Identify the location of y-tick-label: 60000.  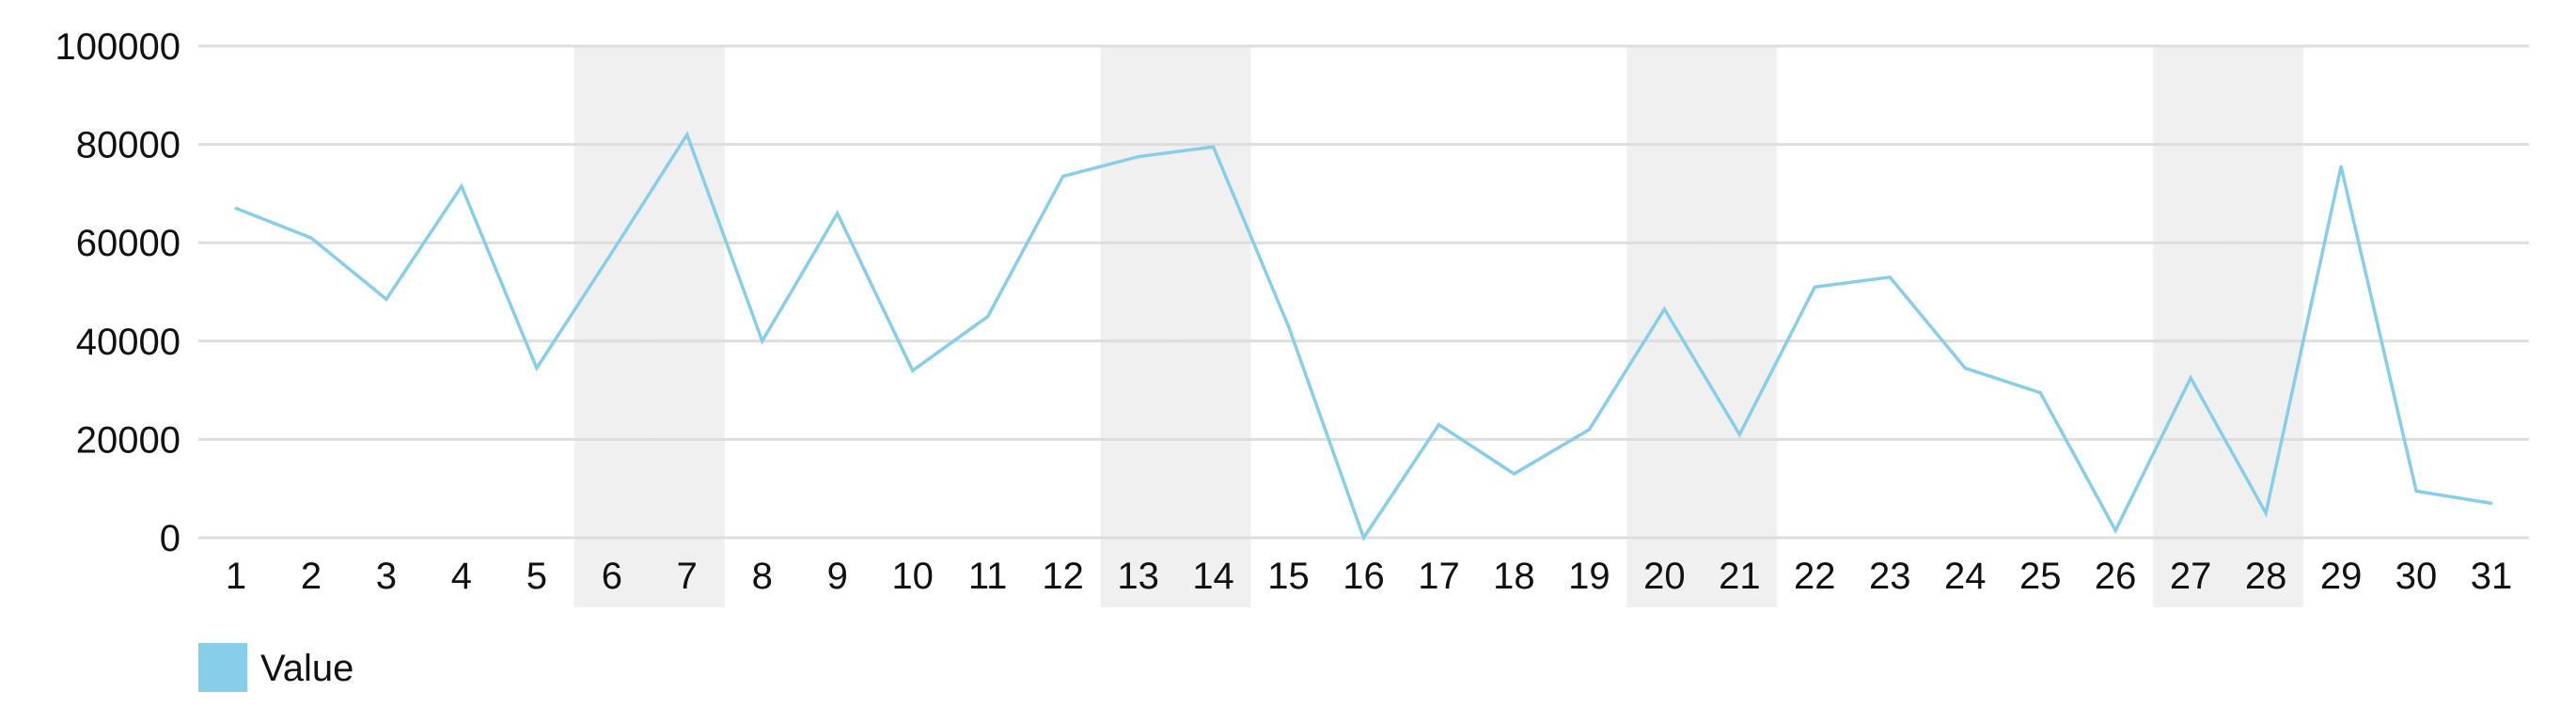
(128, 243).